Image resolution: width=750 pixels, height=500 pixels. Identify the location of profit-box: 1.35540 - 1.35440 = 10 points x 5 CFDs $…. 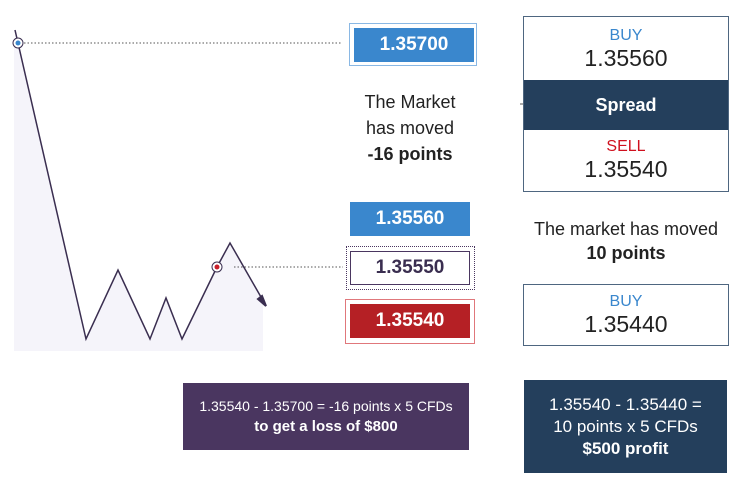
(625, 426).